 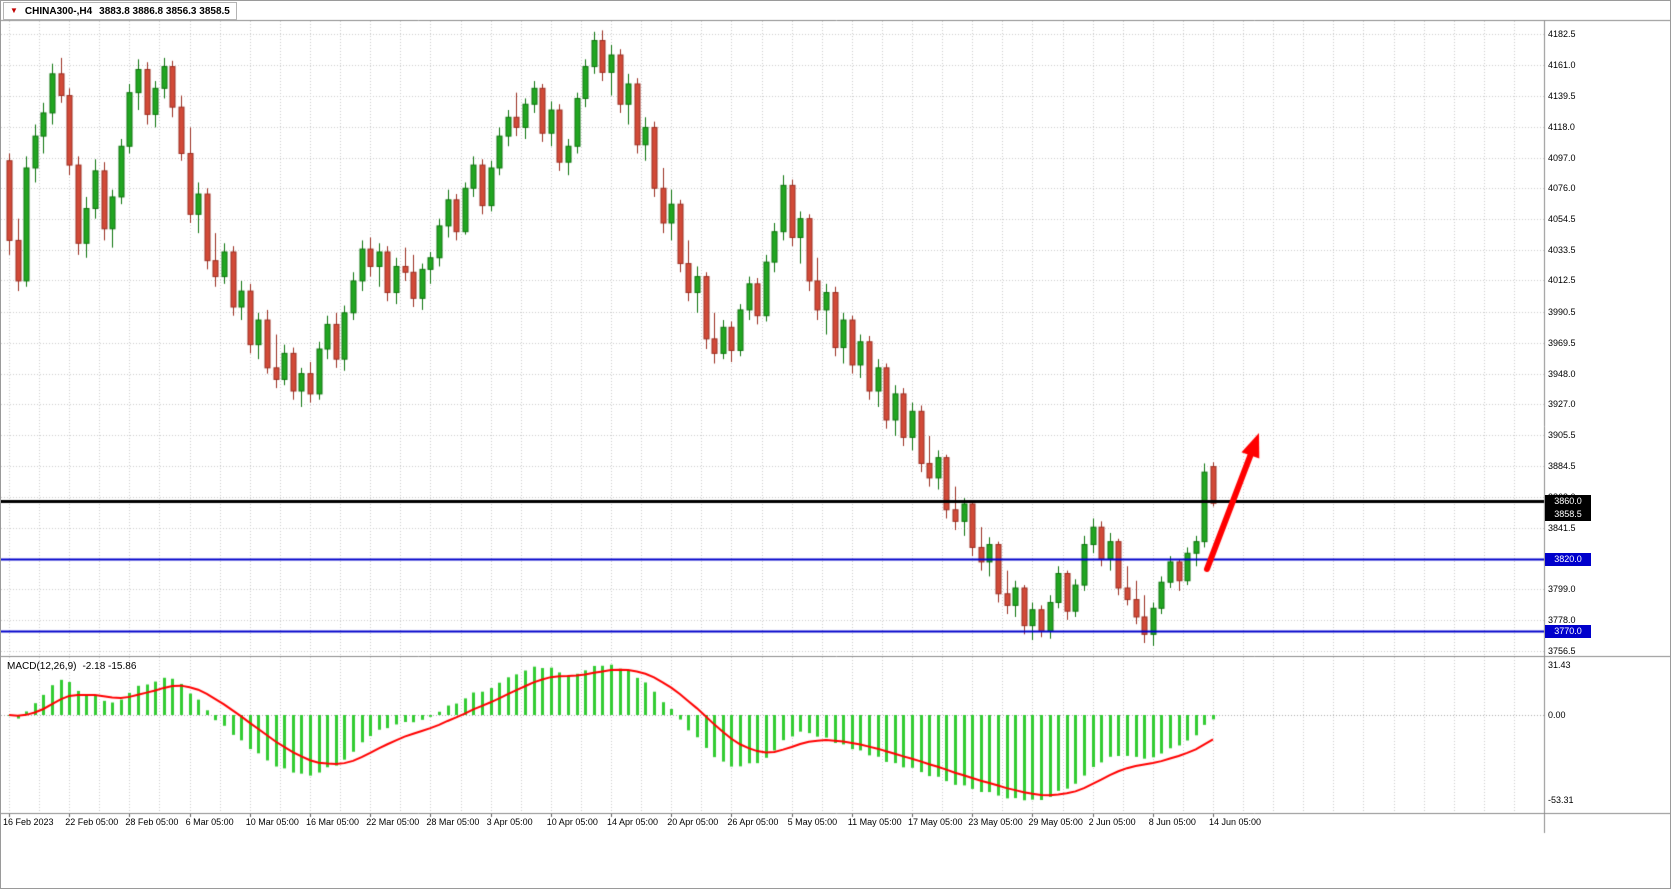 What do you see at coordinates (164, 11) in the screenshot?
I see `ohlc-values: 3883.8 3886.8 3856.3 3858.5` at bounding box center [164, 11].